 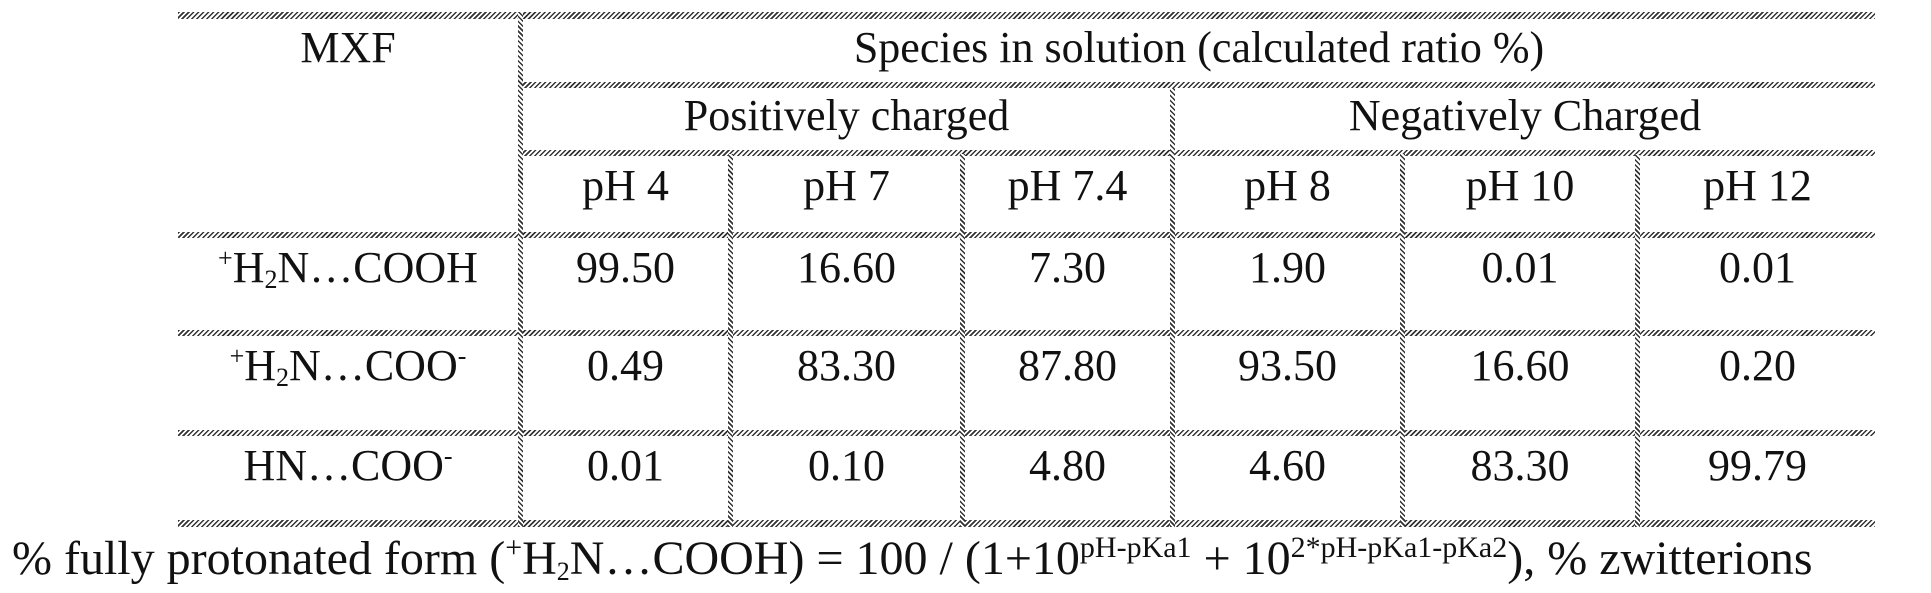 I want to click on table-cell: 0.10, so click(x=846, y=466).